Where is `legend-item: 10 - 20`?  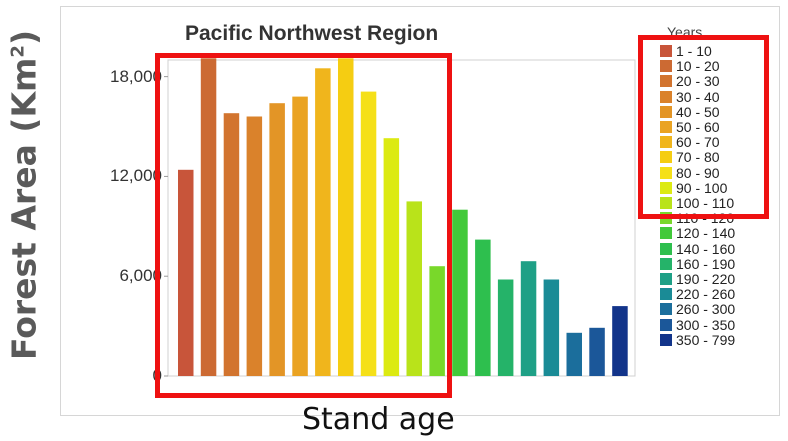 legend-item: 10 - 20 is located at coordinates (690, 66).